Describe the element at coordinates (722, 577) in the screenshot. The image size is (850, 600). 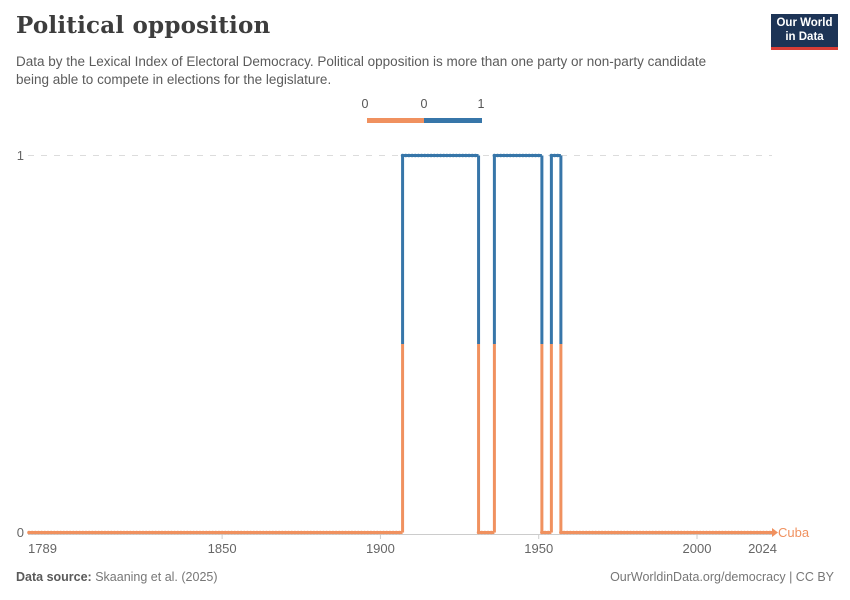
I see `owid-url-license: OurWorldinData.org/democracy | CC BY` at that location.